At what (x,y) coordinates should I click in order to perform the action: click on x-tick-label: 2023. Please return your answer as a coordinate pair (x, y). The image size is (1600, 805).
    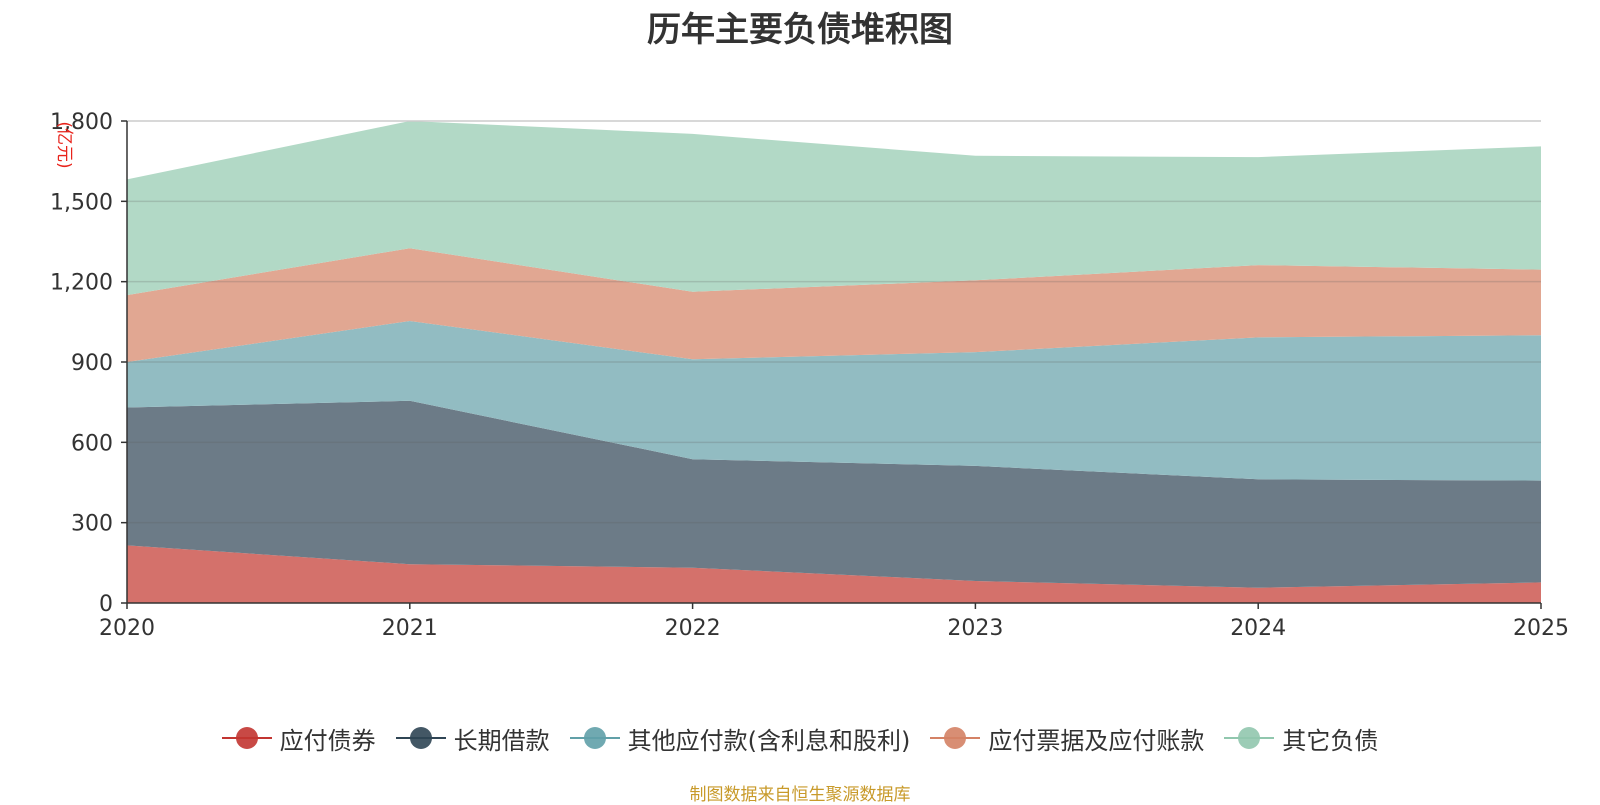
    Looking at the image, I should click on (975, 628).